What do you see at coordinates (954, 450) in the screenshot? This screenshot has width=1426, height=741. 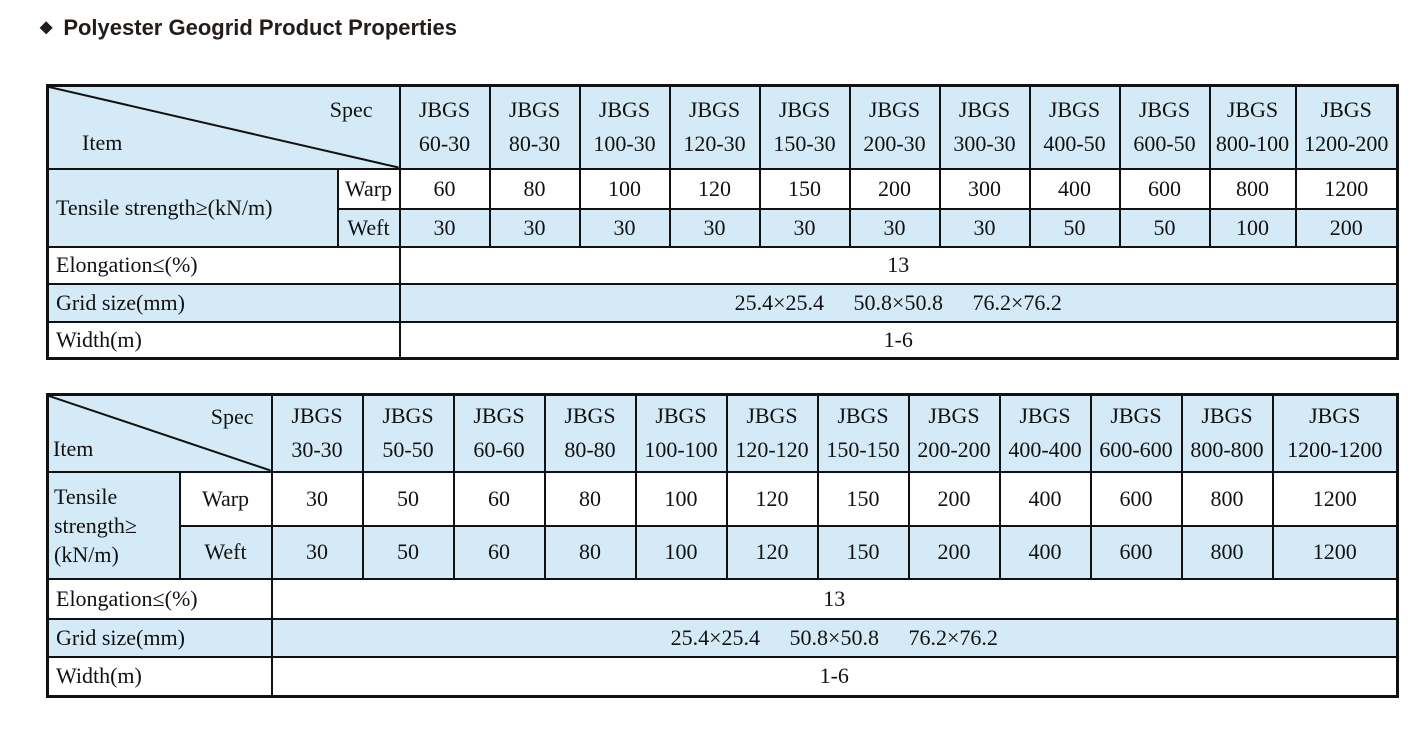 I see `spec-code: 200-200` at bounding box center [954, 450].